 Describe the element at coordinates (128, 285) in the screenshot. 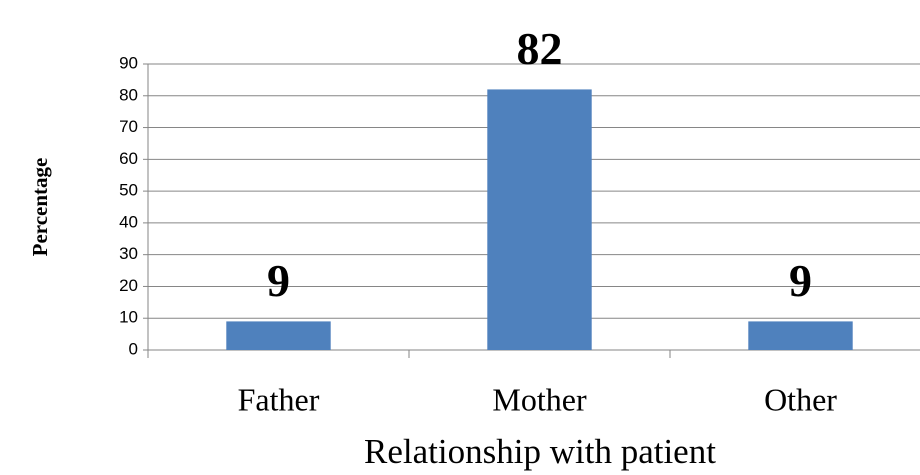

I see `y-tick-label: 20` at that location.